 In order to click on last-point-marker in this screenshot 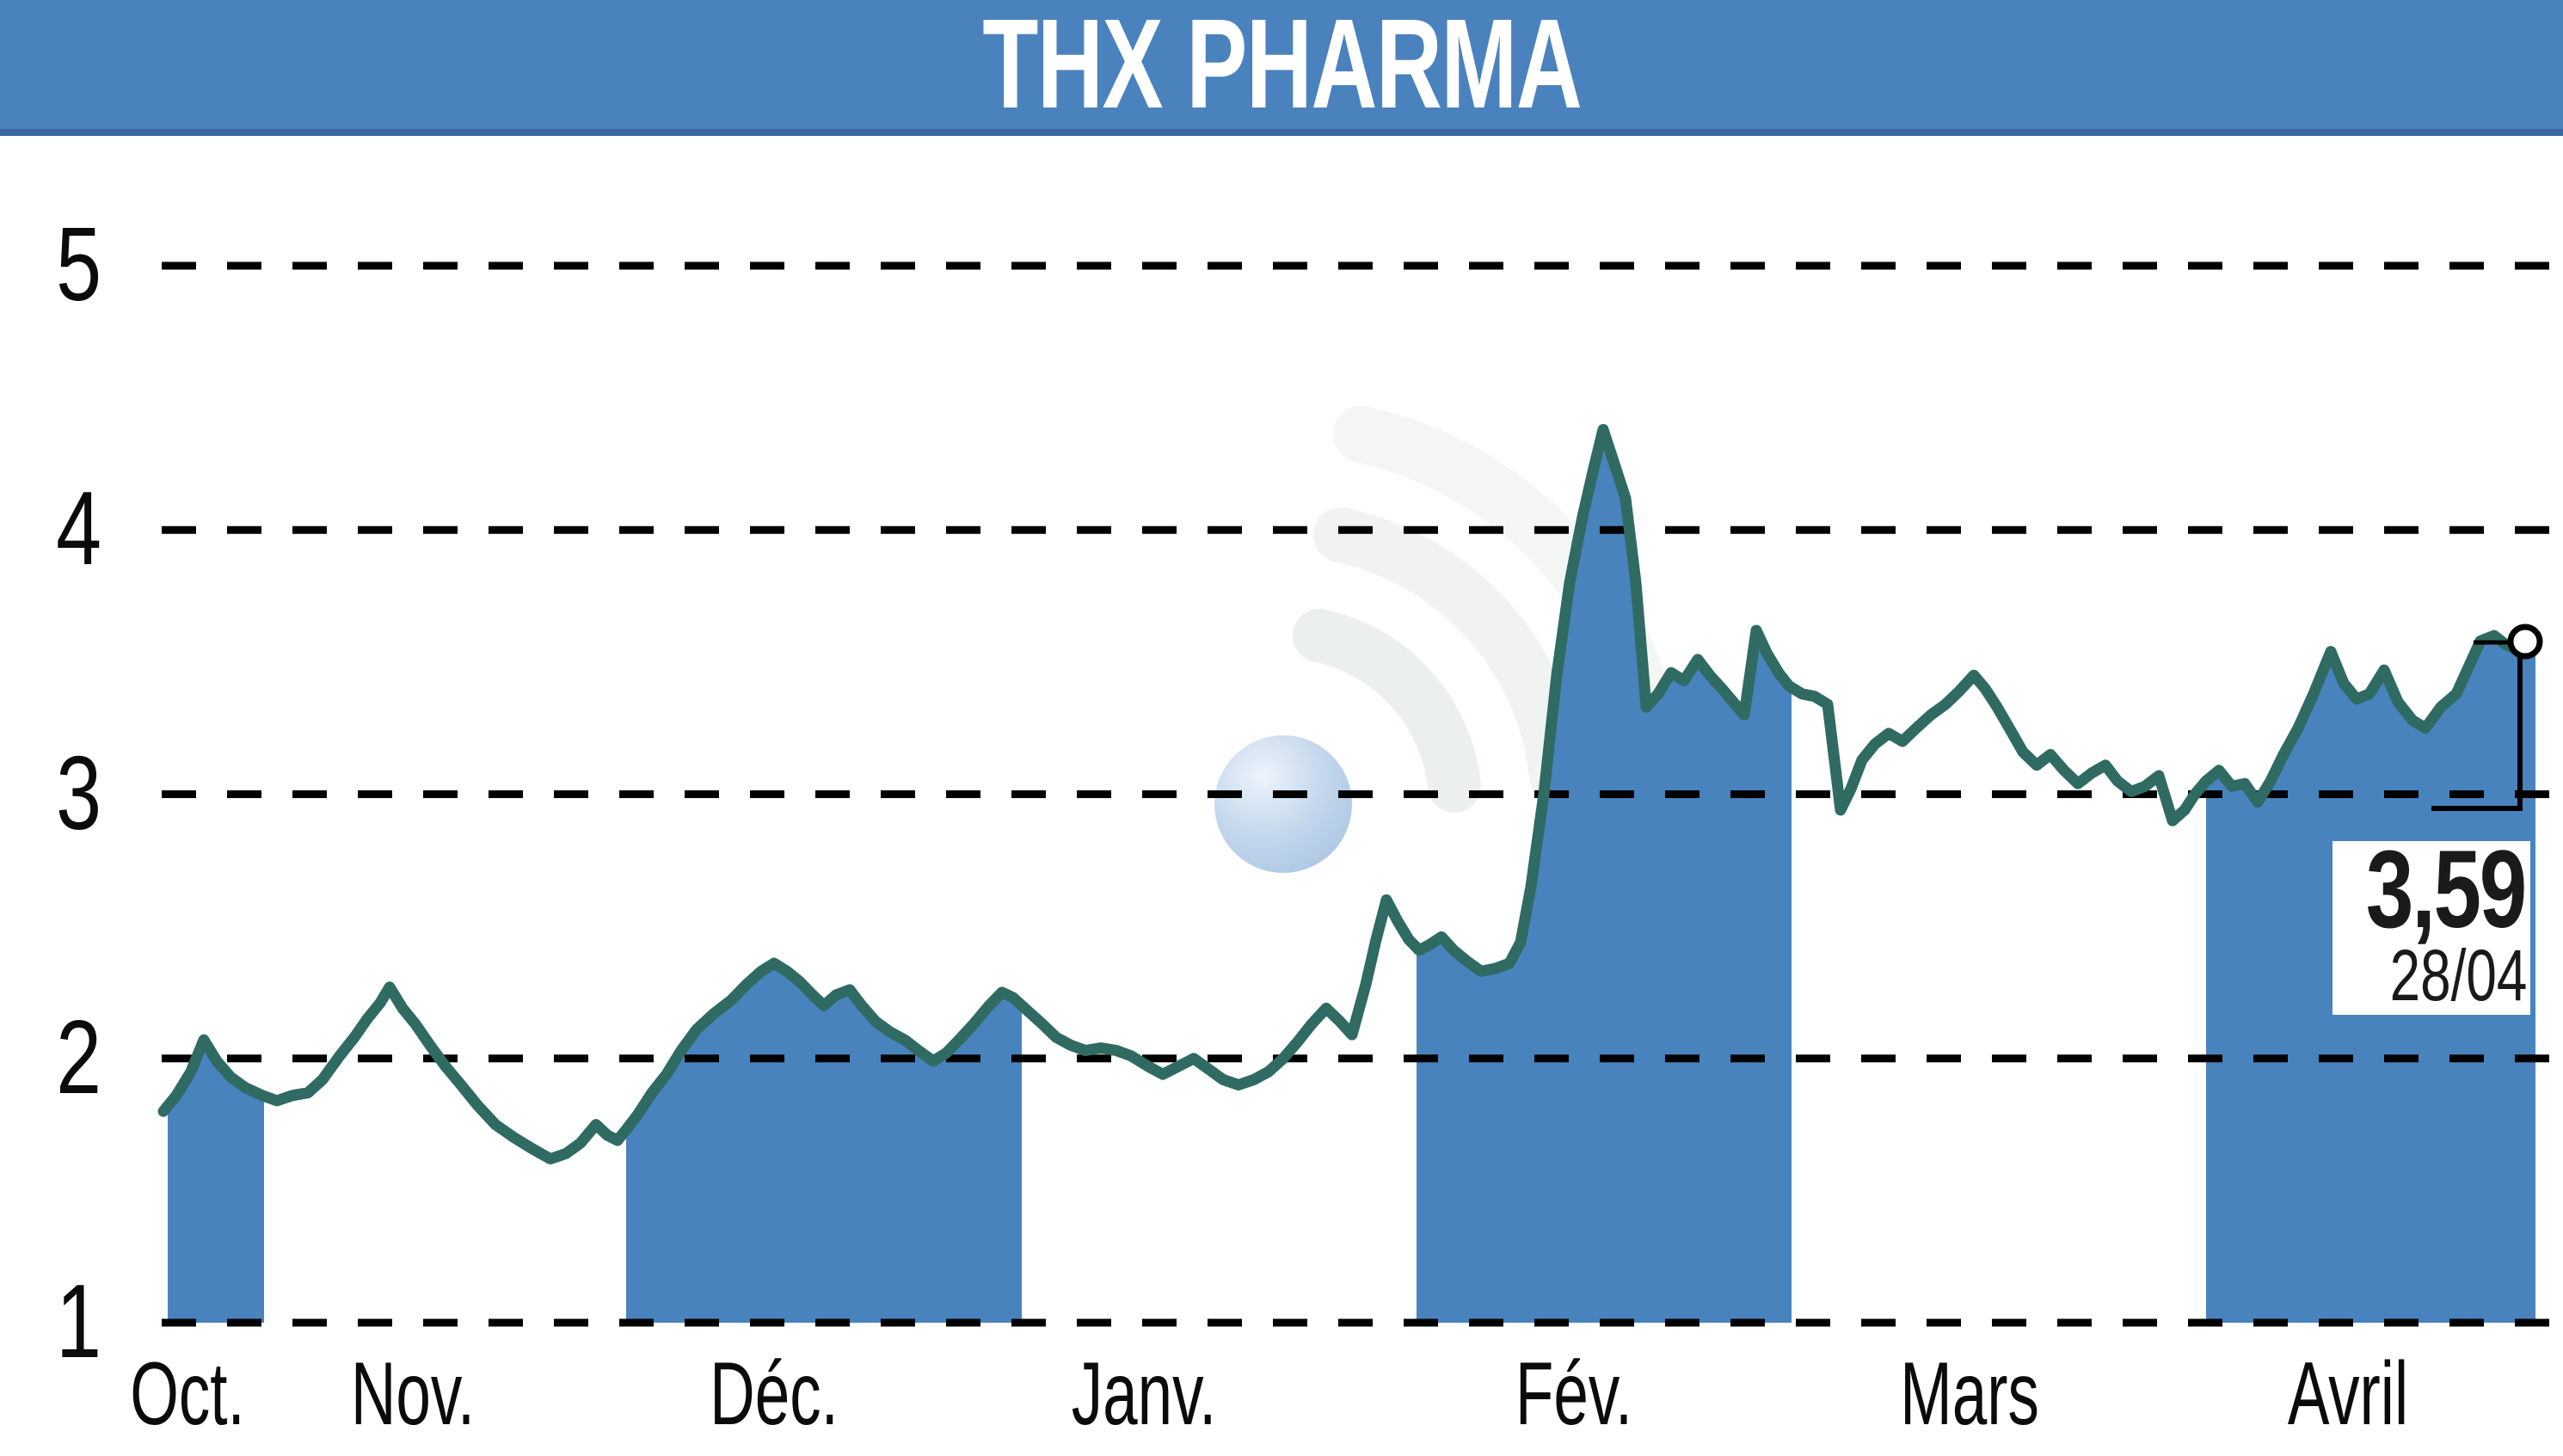, I will do `click(2525, 642)`.